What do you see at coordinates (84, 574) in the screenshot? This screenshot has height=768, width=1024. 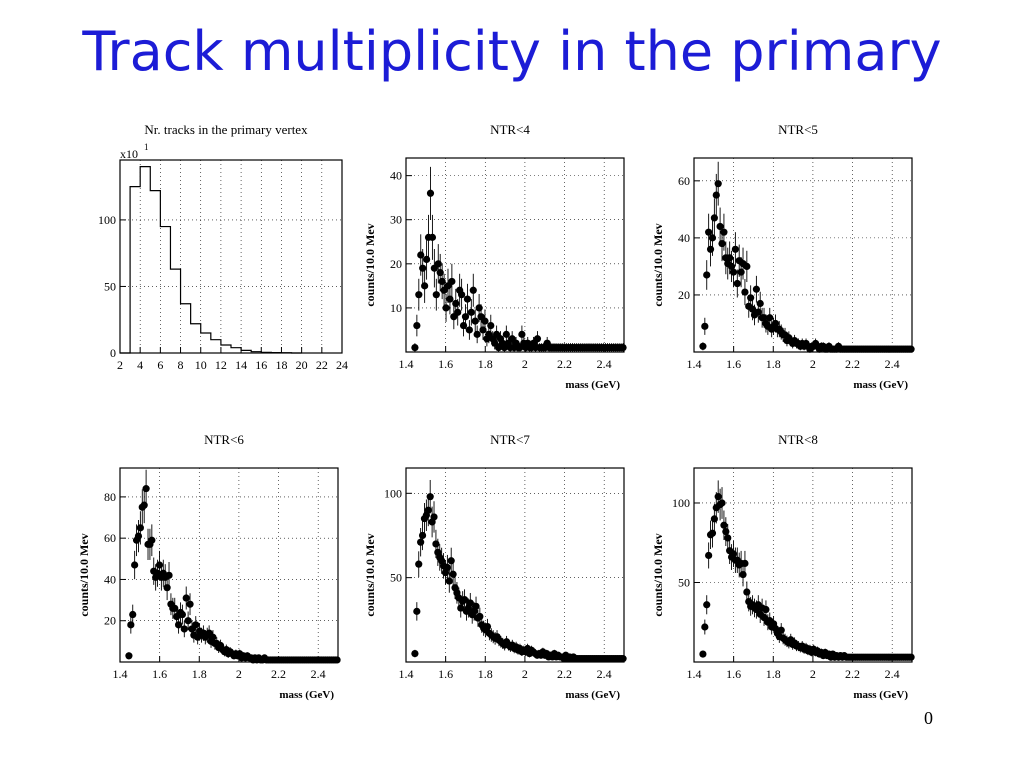 I see `y-axis-label: counts/10.0 Mev` at bounding box center [84, 574].